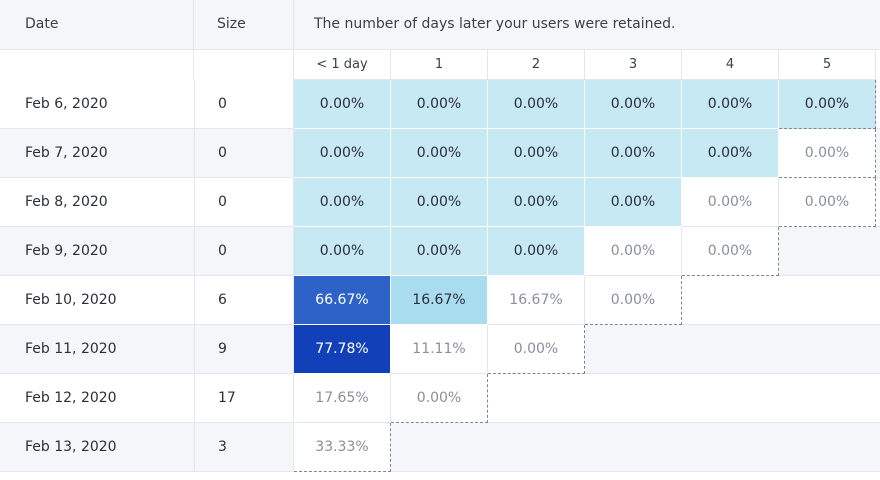  Describe the element at coordinates (222, 349) in the screenshot. I see `row-size: 9` at that location.